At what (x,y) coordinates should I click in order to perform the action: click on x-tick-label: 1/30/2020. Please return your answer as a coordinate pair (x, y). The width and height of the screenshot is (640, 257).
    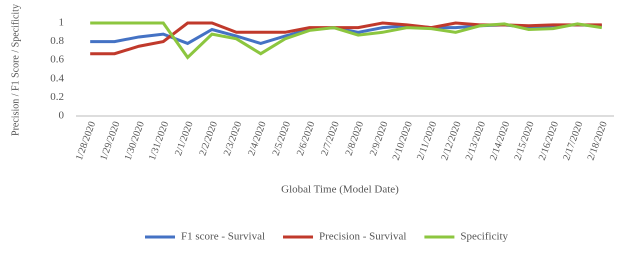
    Looking at the image, I should click on (135, 141).